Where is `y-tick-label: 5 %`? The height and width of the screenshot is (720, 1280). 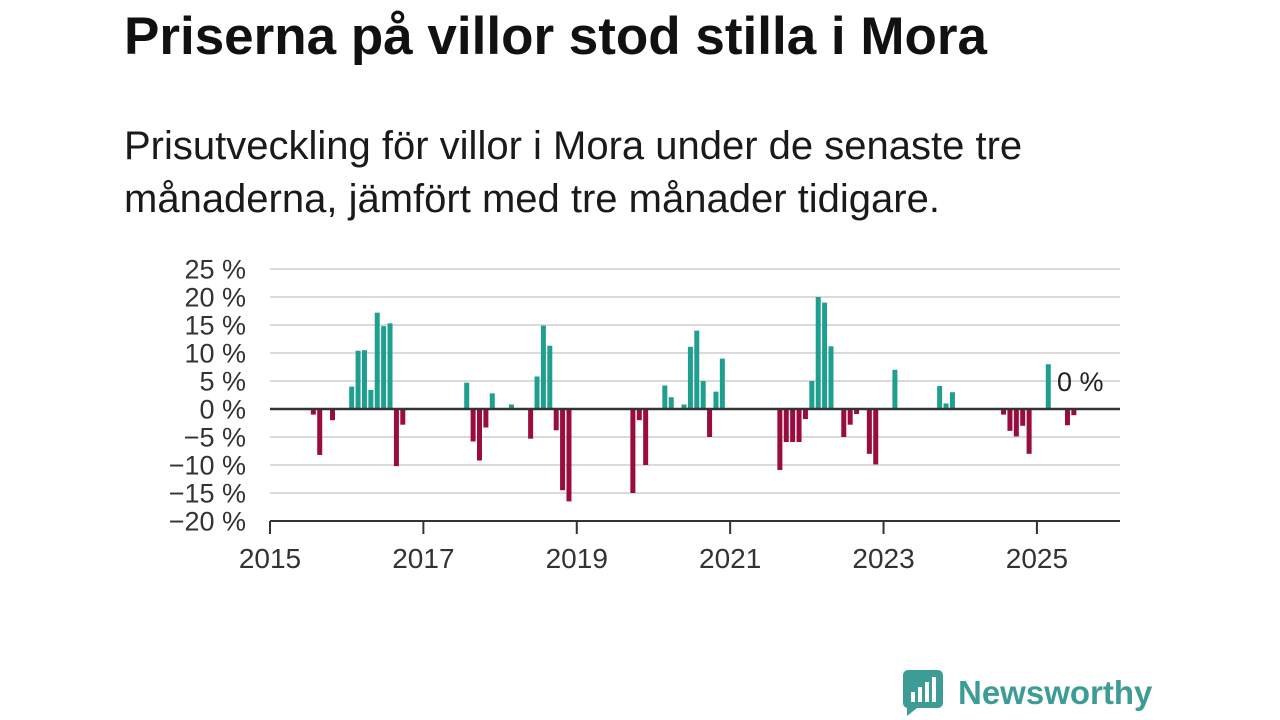 y-tick-label: 5 % is located at coordinates (222, 382).